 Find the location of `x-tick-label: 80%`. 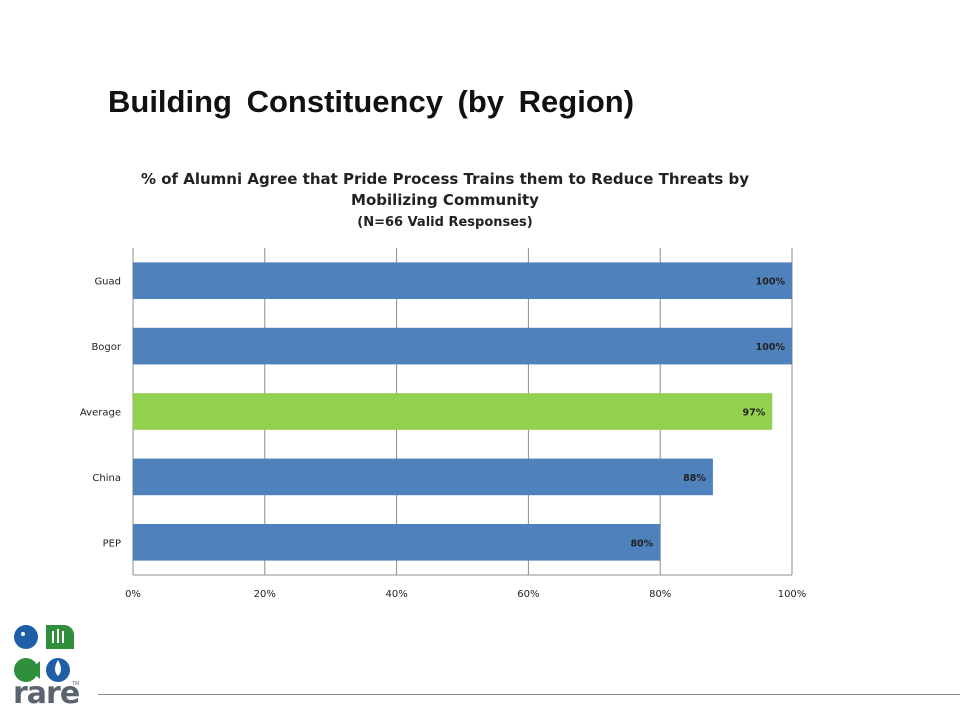

x-tick-label: 80% is located at coordinates (660, 594).